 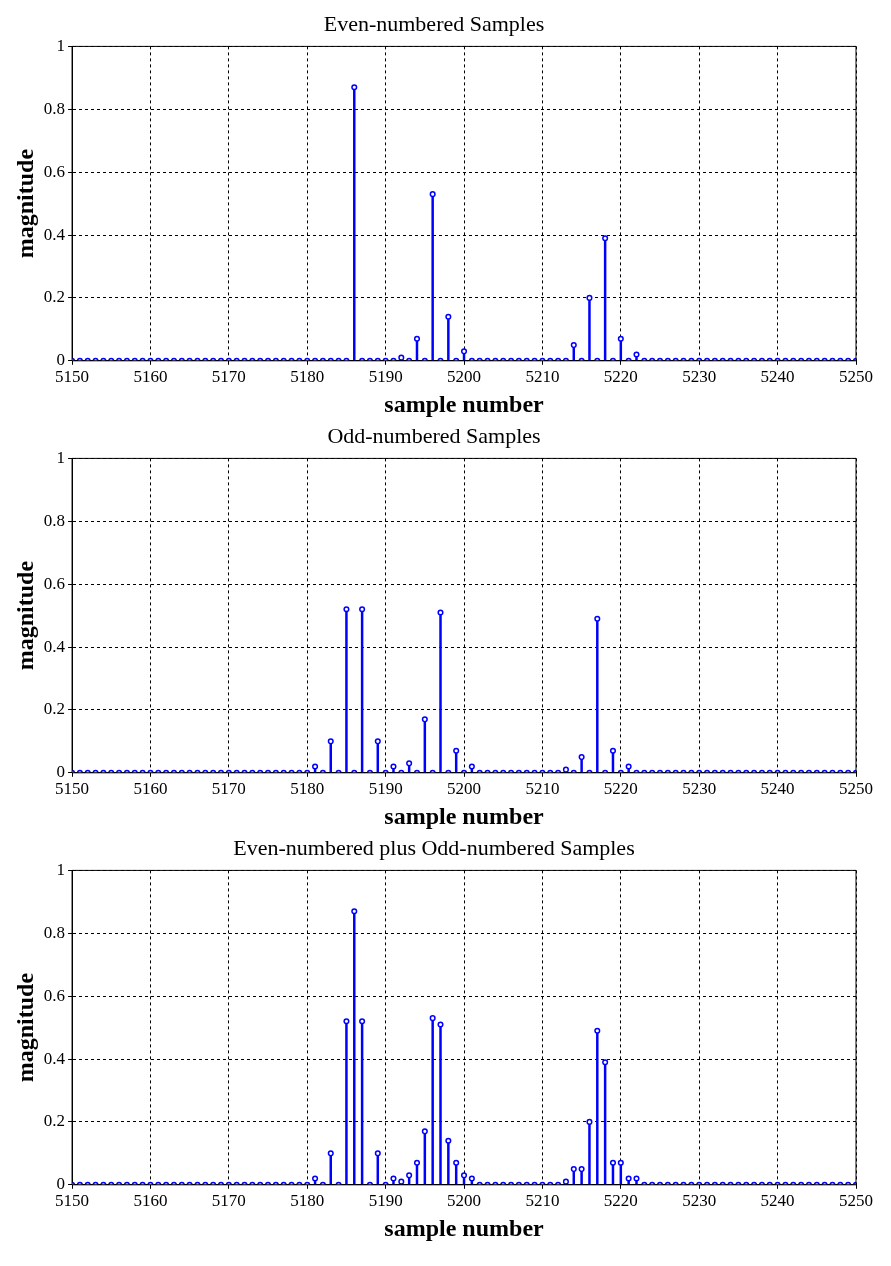 What do you see at coordinates (434, 435) in the screenshot?
I see `chart-title: Odd-numbered Samples` at bounding box center [434, 435].